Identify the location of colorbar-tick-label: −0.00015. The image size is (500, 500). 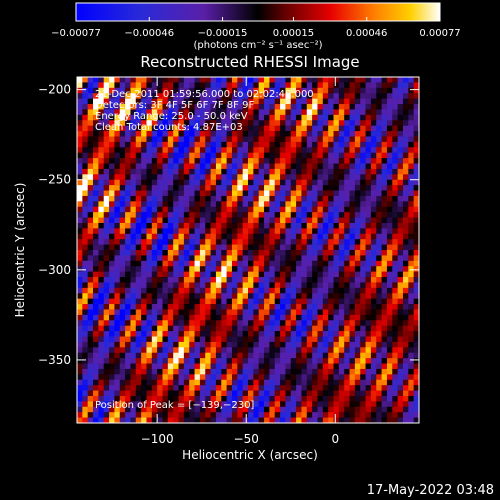
(223, 33).